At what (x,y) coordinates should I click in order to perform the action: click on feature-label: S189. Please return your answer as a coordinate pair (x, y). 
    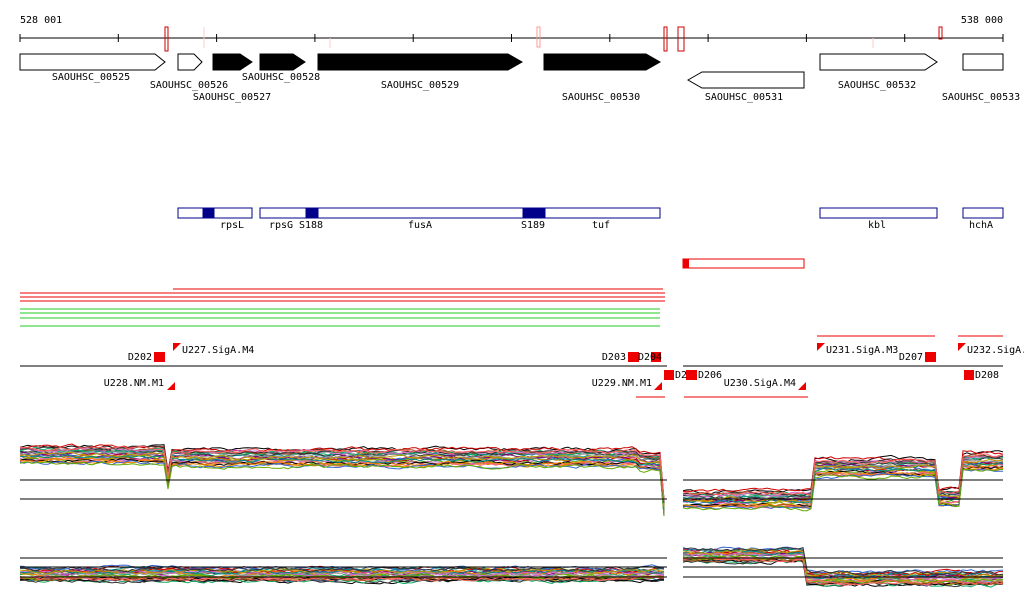
    Looking at the image, I should click on (533, 225).